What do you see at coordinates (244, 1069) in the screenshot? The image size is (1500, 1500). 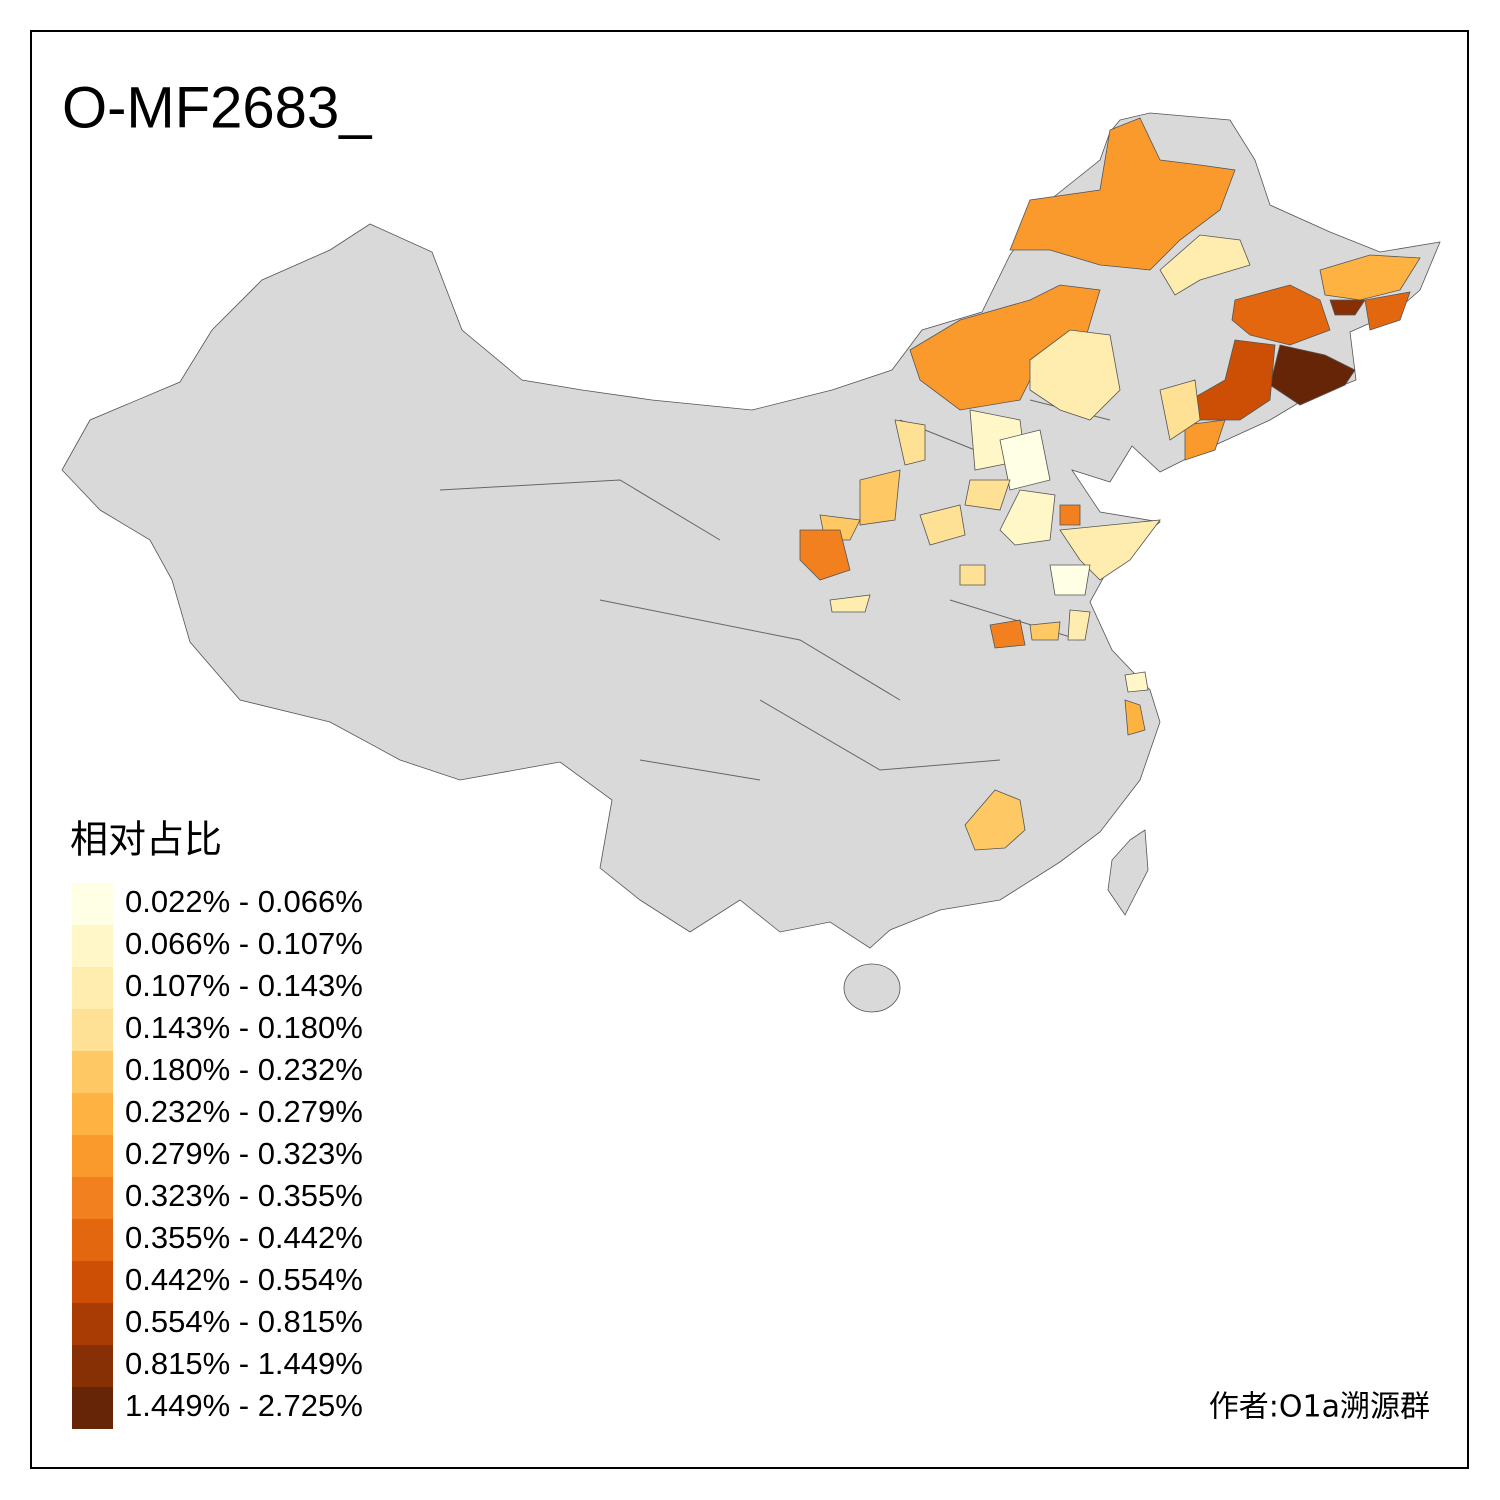 I see `legend-label: 0.180% - 0.232%` at bounding box center [244, 1069].